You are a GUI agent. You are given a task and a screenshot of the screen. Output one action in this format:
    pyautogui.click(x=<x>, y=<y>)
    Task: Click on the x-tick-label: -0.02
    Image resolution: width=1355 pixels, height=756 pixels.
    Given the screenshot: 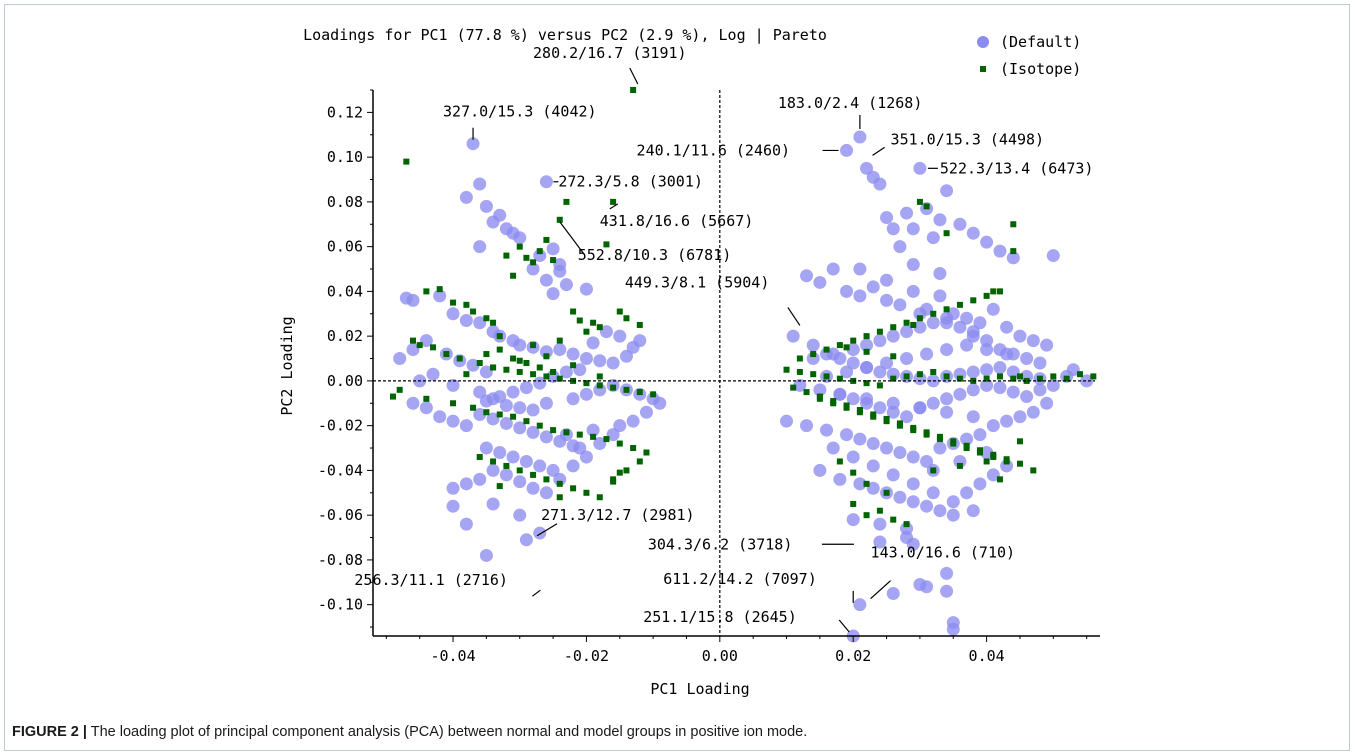 What is the action you would take?
    pyautogui.click(x=586, y=656)
    